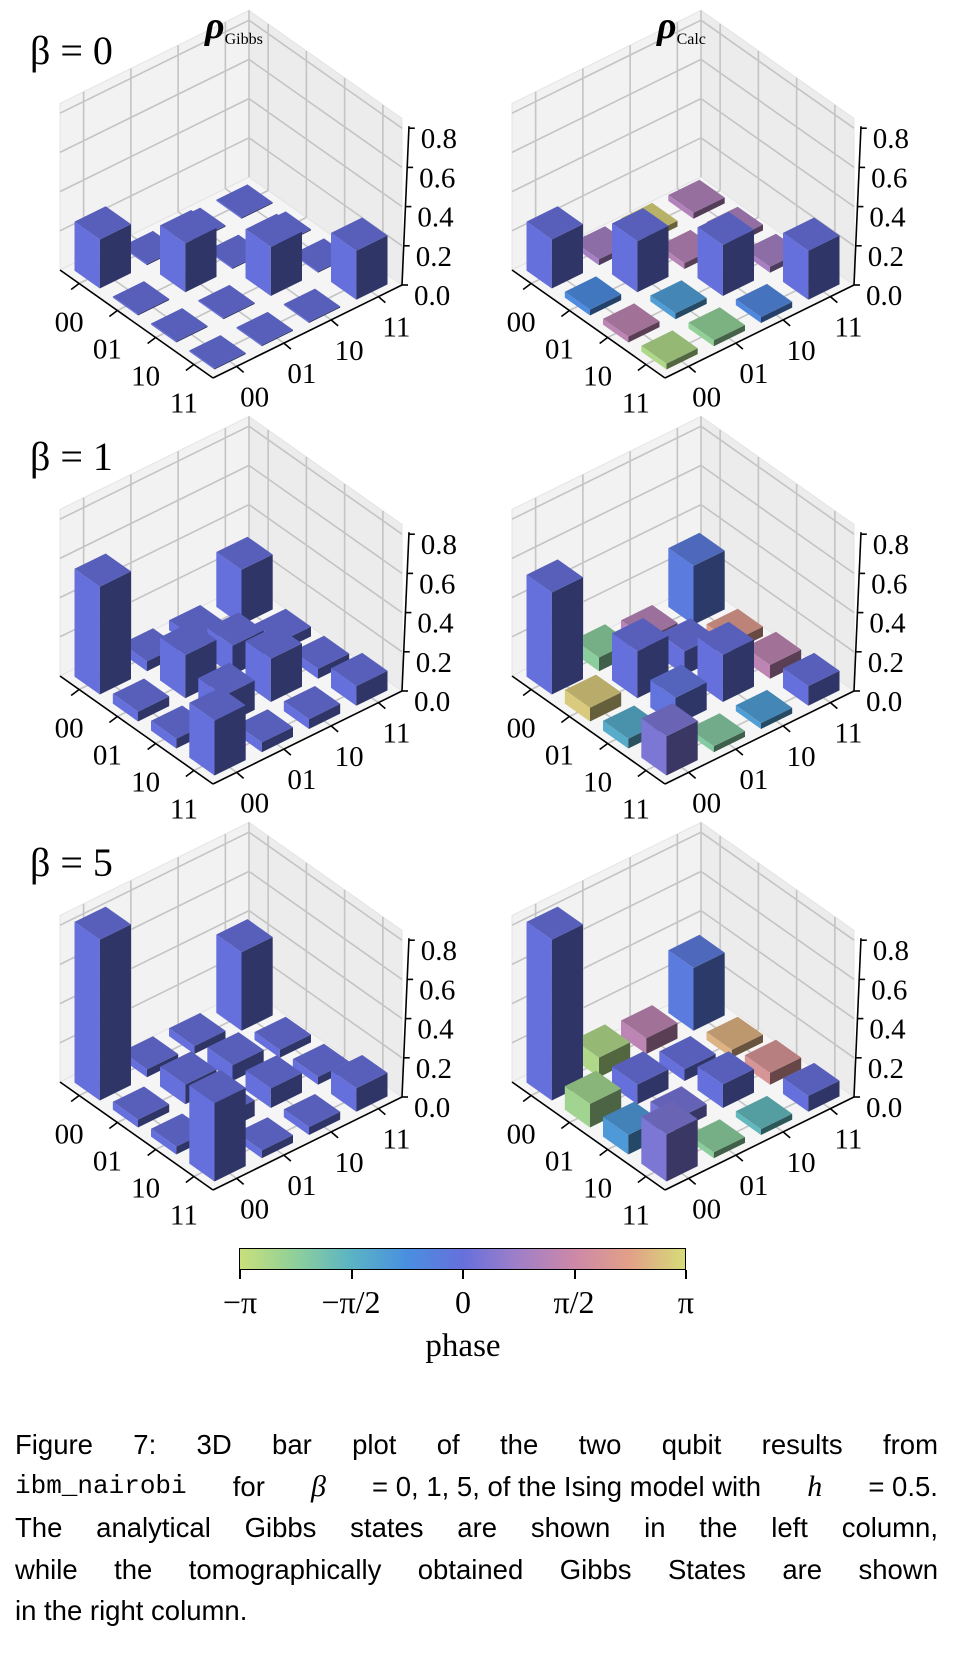 The height and width of the screenshot is (1654, 954). Describe the element at coordinates (801, 351) in the screenshot. I see `col-tick-label: 10` at that location.